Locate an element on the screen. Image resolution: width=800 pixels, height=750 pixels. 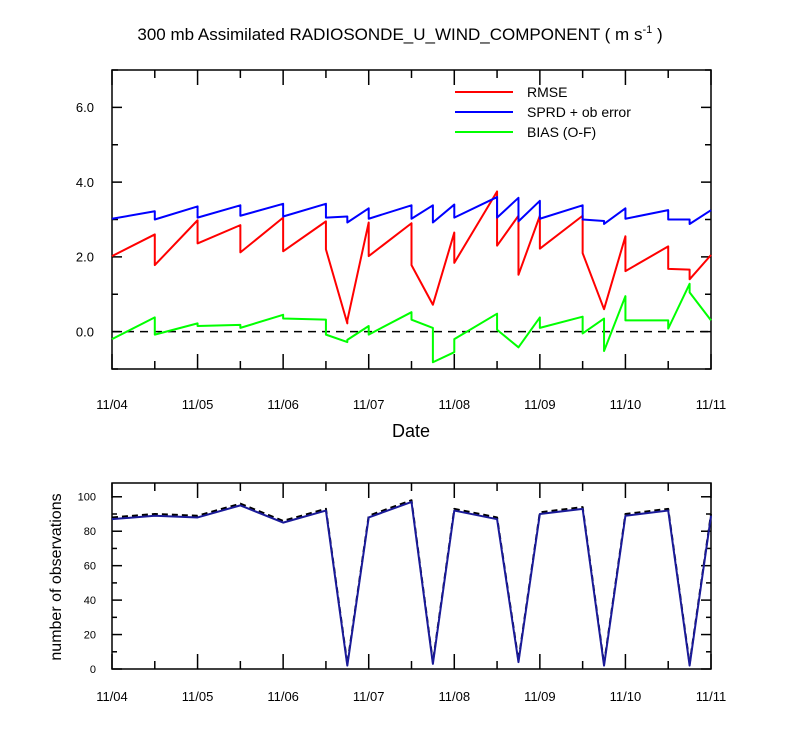
y-tick-label-60: 60 is located at coordinates (90, 567).